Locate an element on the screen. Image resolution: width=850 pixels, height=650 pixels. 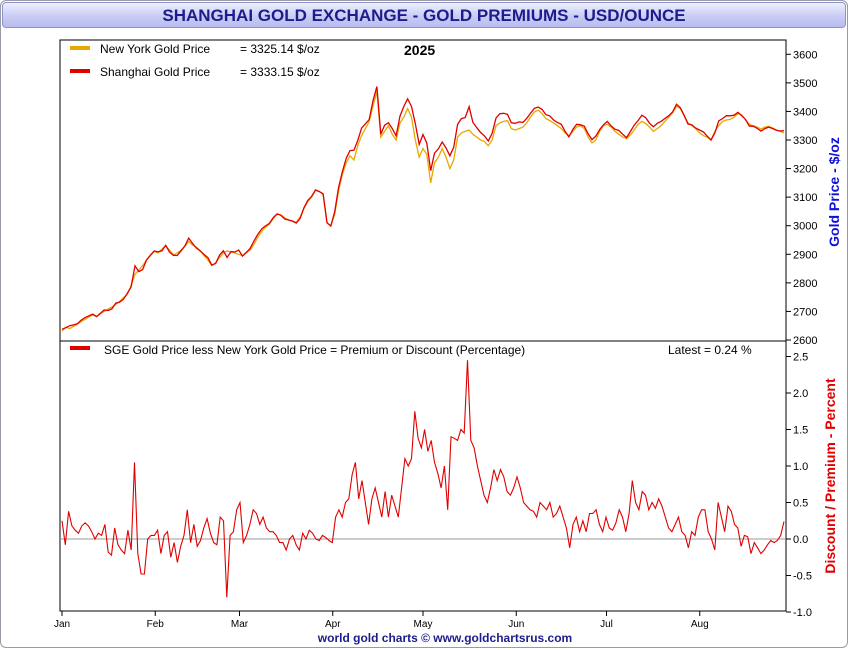
premium-tick-label: 0.0 is located at coordinates (800, 540).